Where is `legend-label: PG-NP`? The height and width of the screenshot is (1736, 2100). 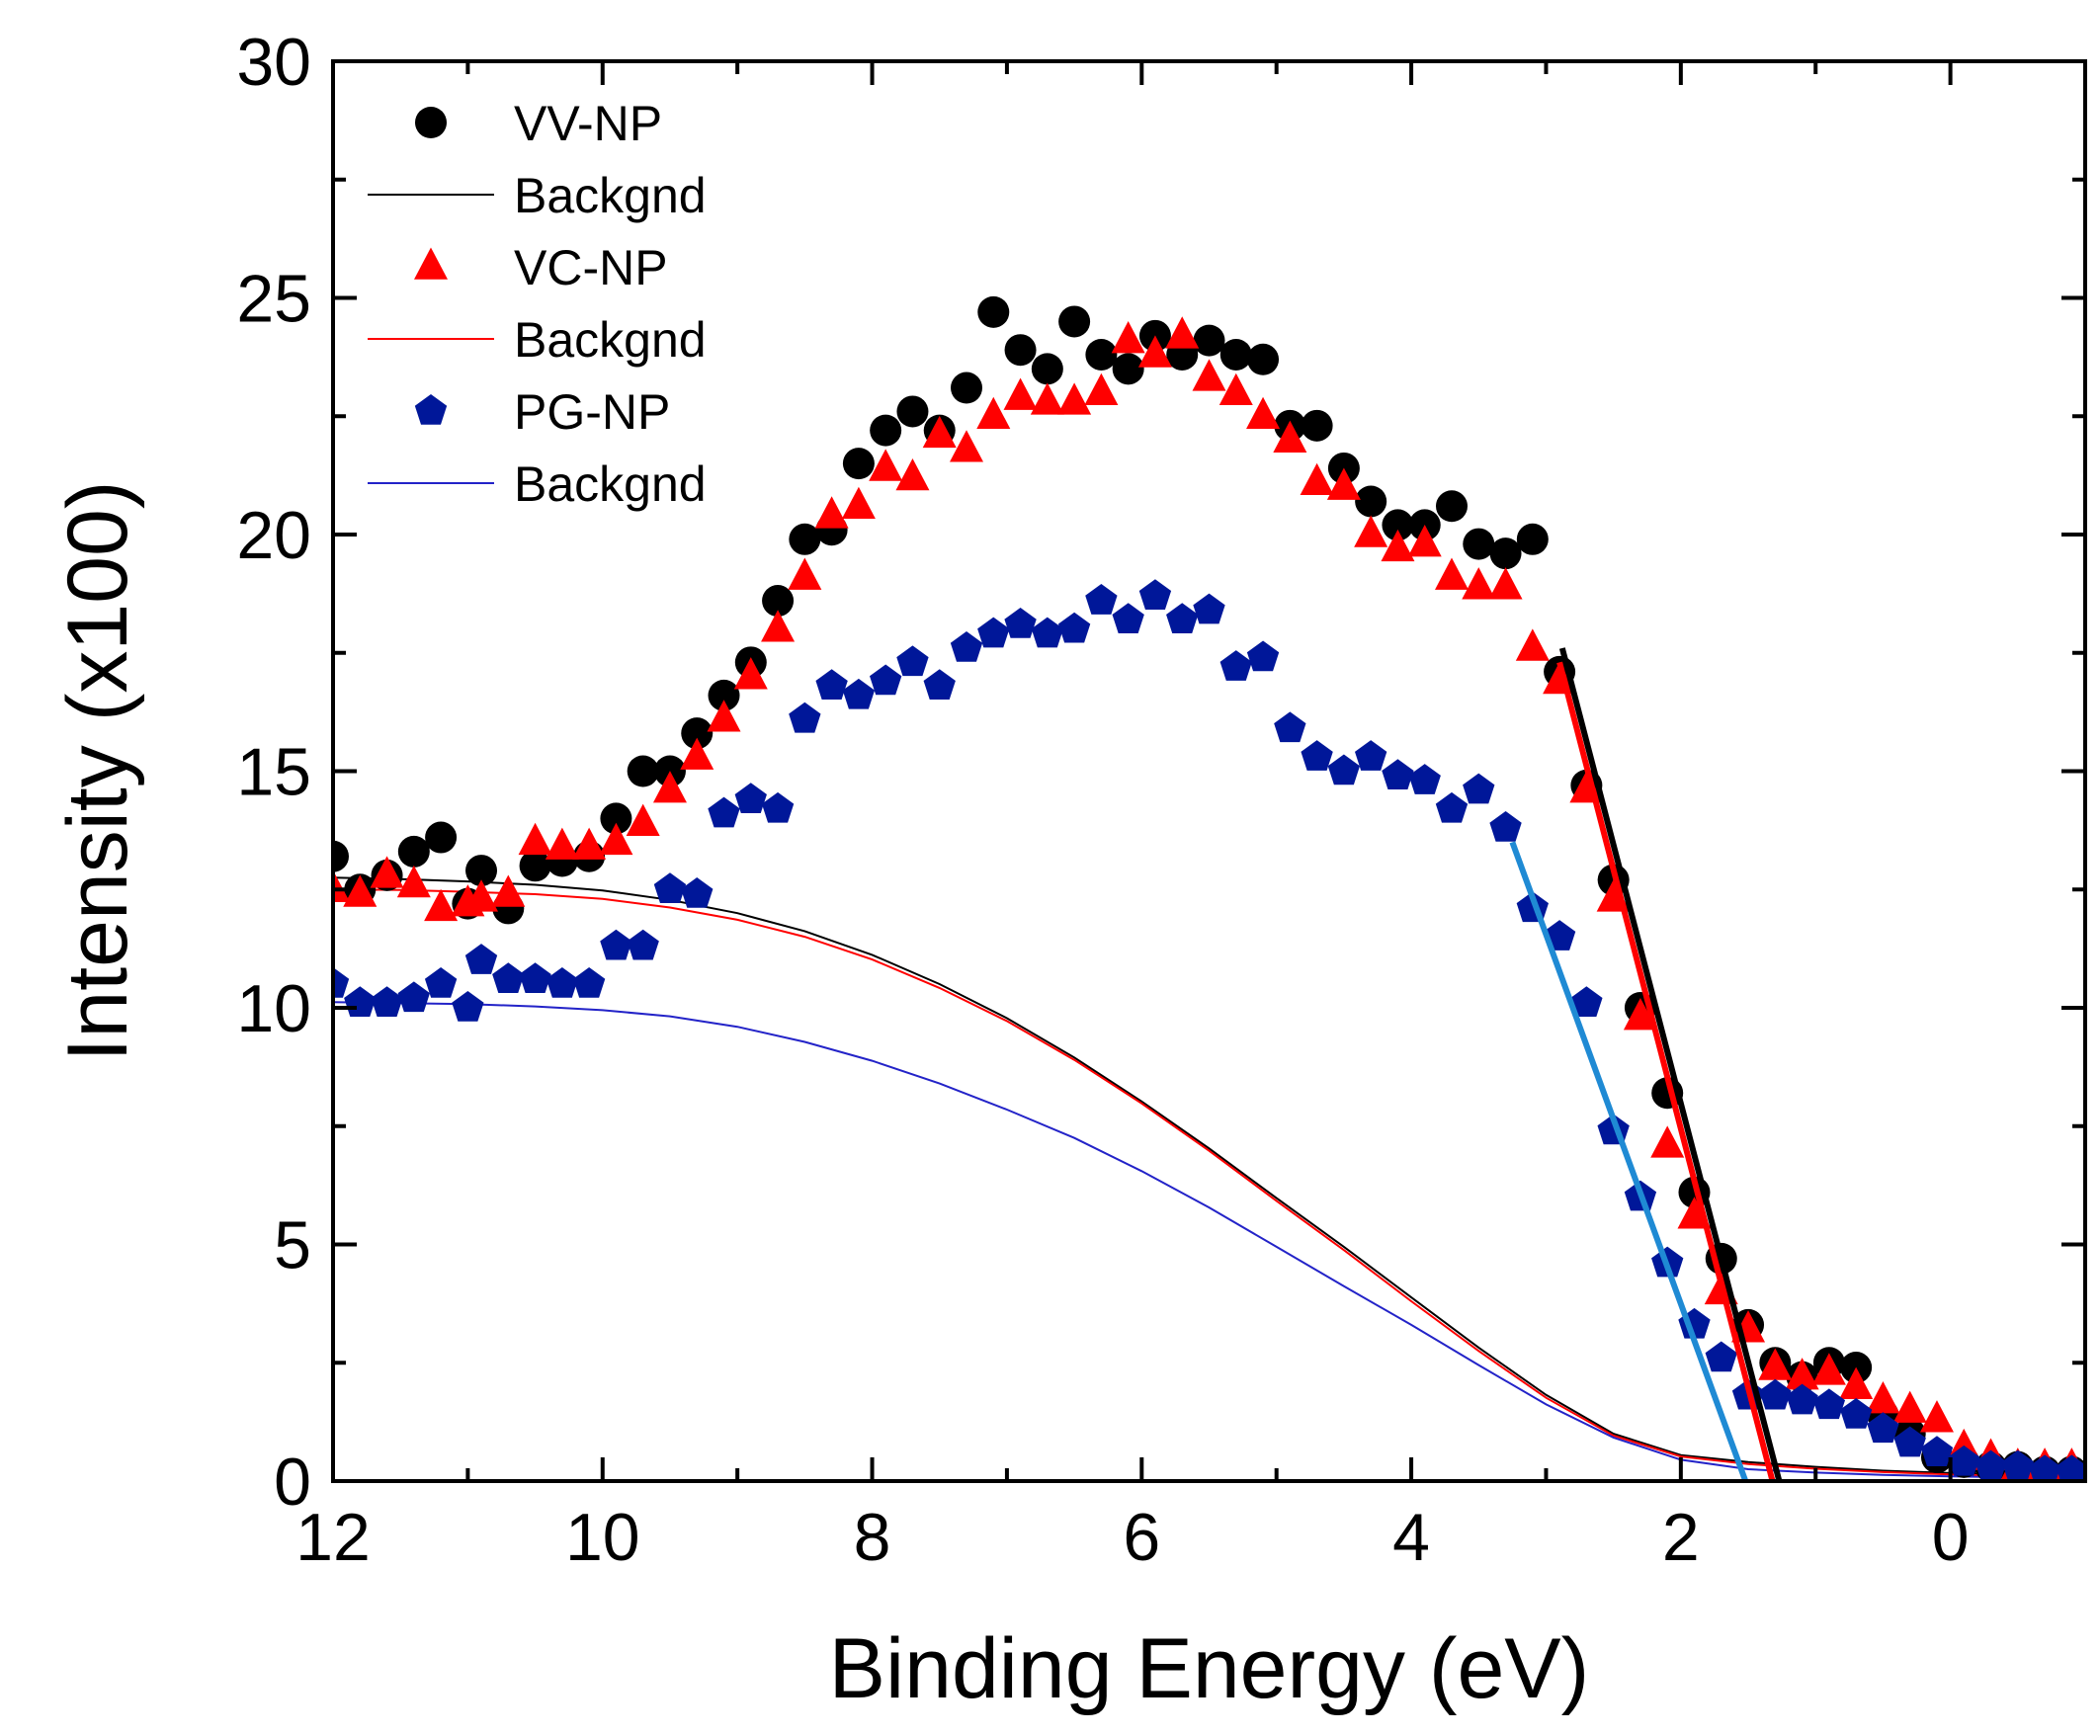
legend-label: PG-NP is located at coordinates (592, 412).